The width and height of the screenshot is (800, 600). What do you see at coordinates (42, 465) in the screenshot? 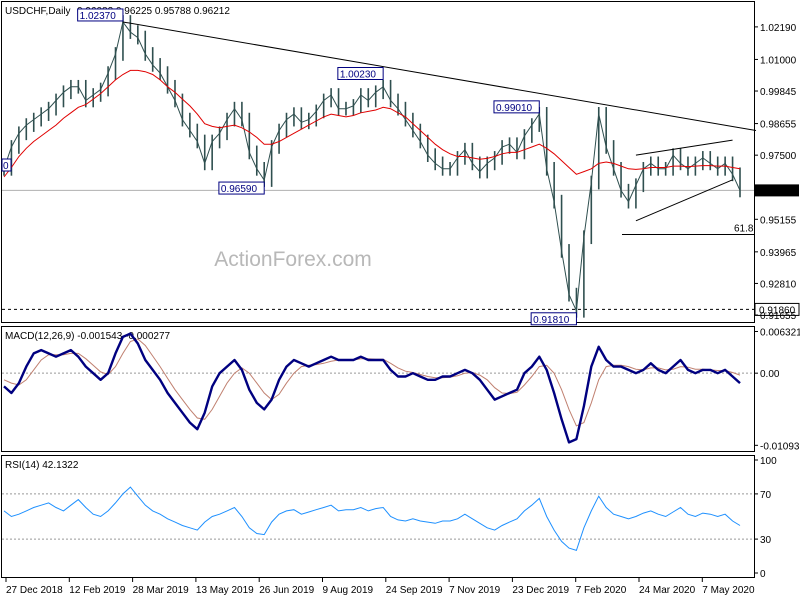
I see `rsi-panel-title: RSI(14) 42.1322` at bounding box center [42, 465].